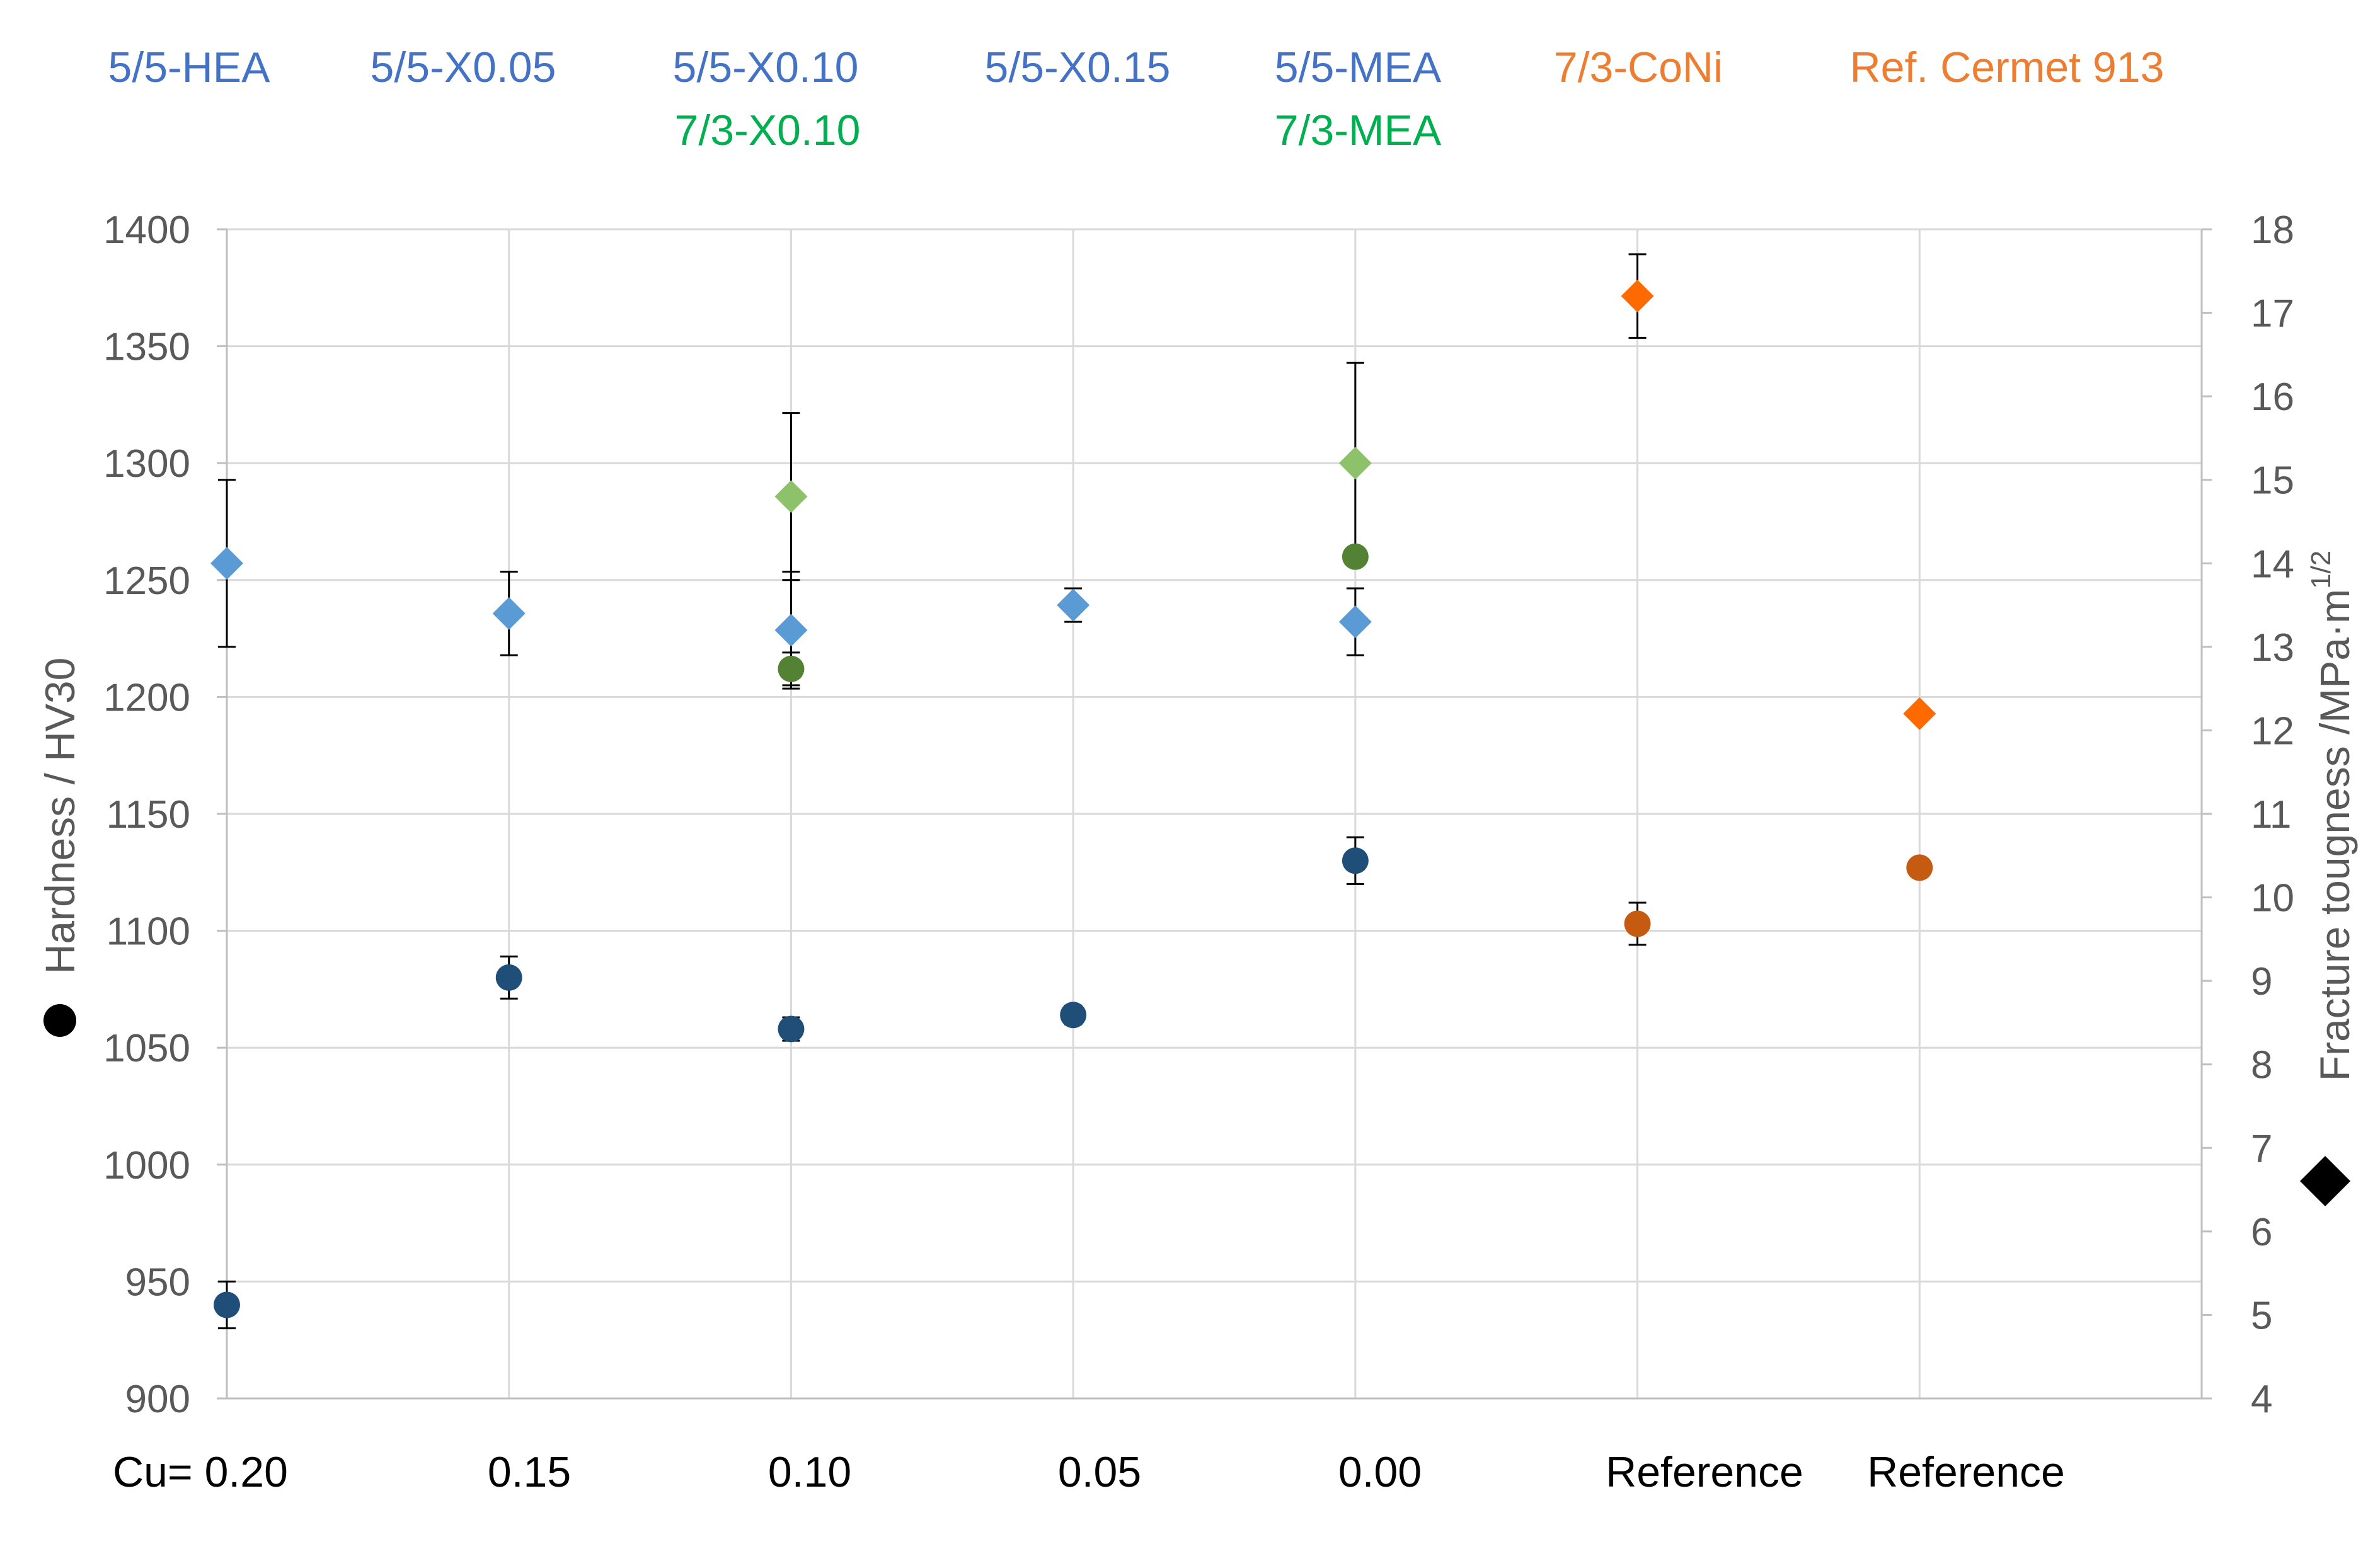 The height and width of the screenshot is (1549, 2380). What do you see at coordinates (1078, 67) in the screenshot?
I see `series-label: 5/5-X0.15` at bounding box center [1078, 67].